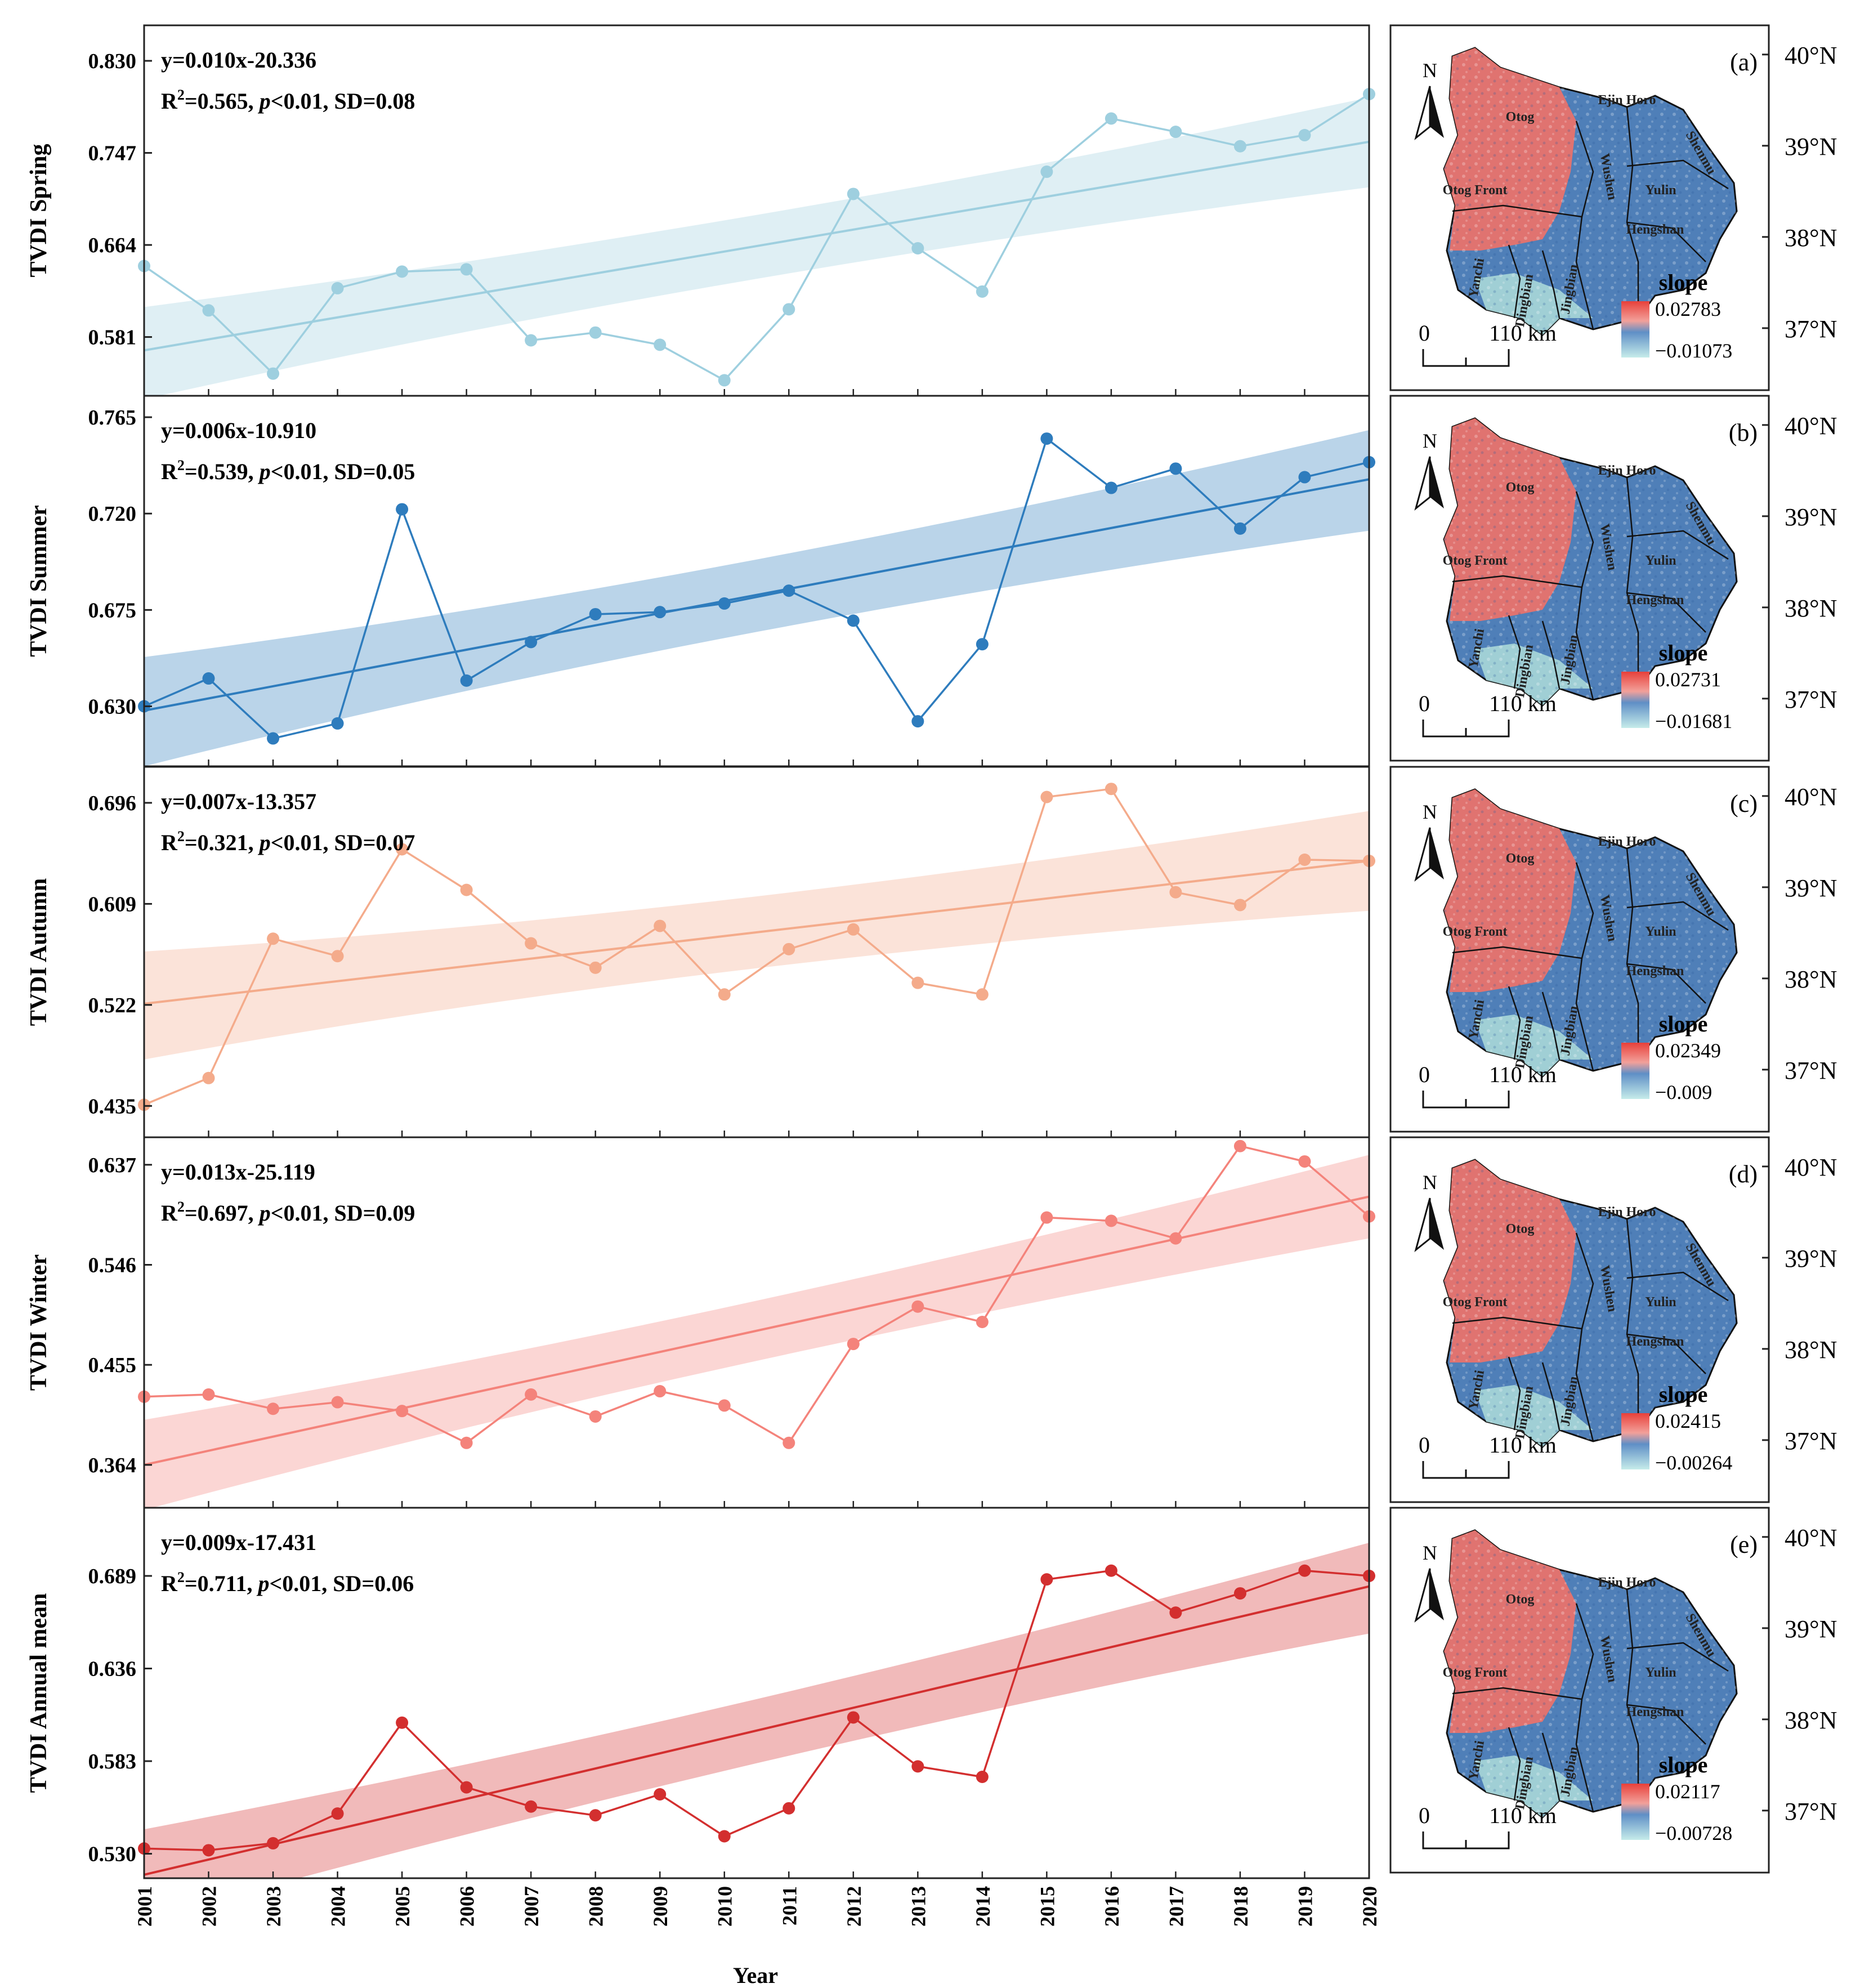 The height and width of the screenshot is (1988, 1860). I want to click on scale-zero: 0, so click(1424, 1816).